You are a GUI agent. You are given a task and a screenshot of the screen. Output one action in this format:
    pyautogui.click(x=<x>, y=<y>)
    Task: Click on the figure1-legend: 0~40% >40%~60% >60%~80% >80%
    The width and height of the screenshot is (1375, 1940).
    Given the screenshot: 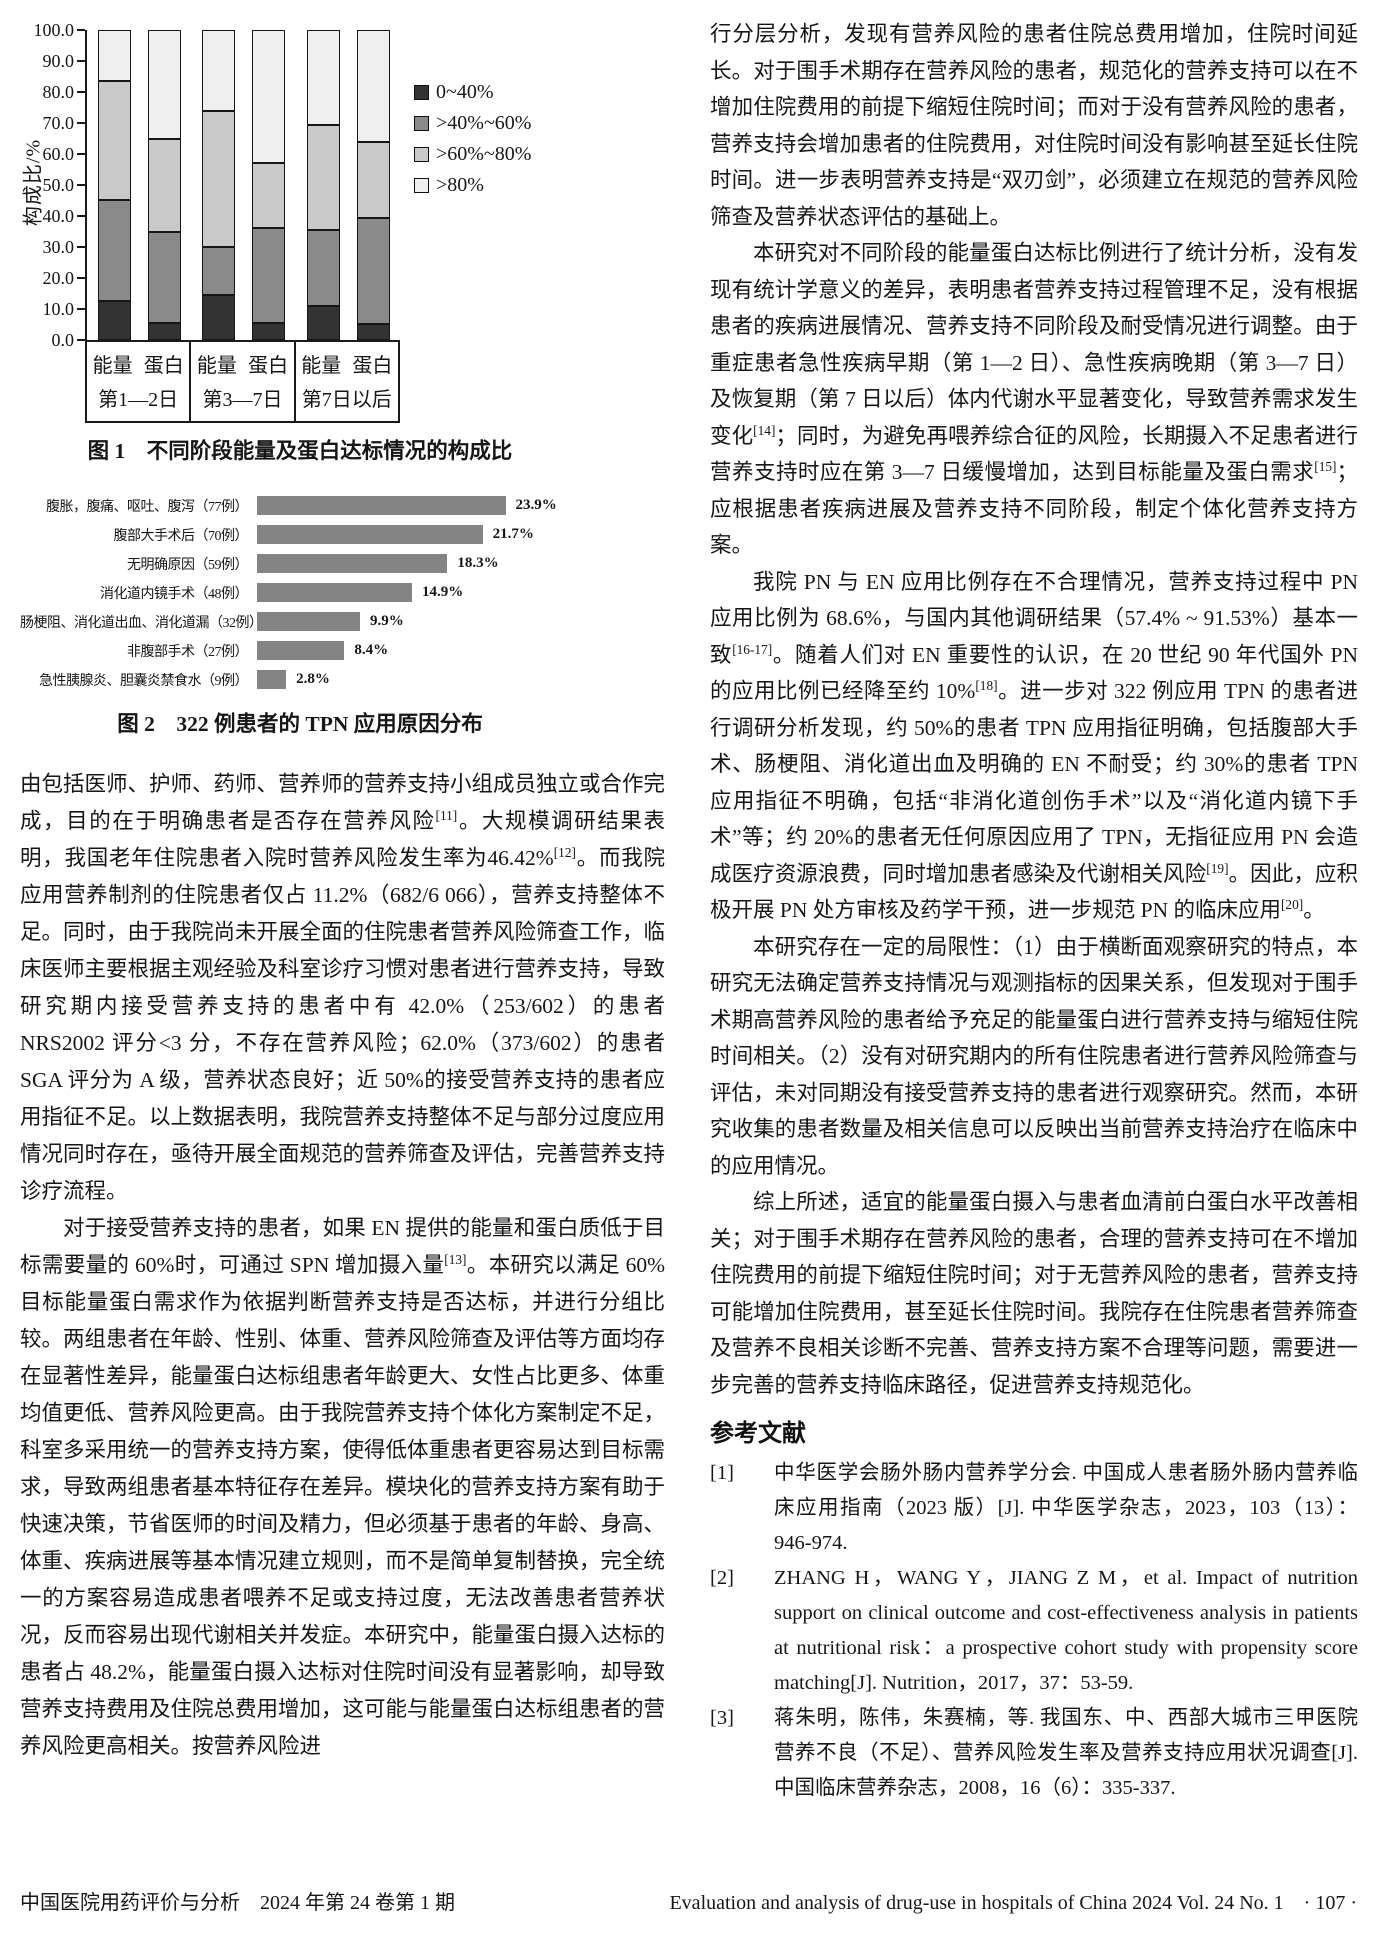 What is the action you would take?
    pyautogui.click(x=472, y=139)
    